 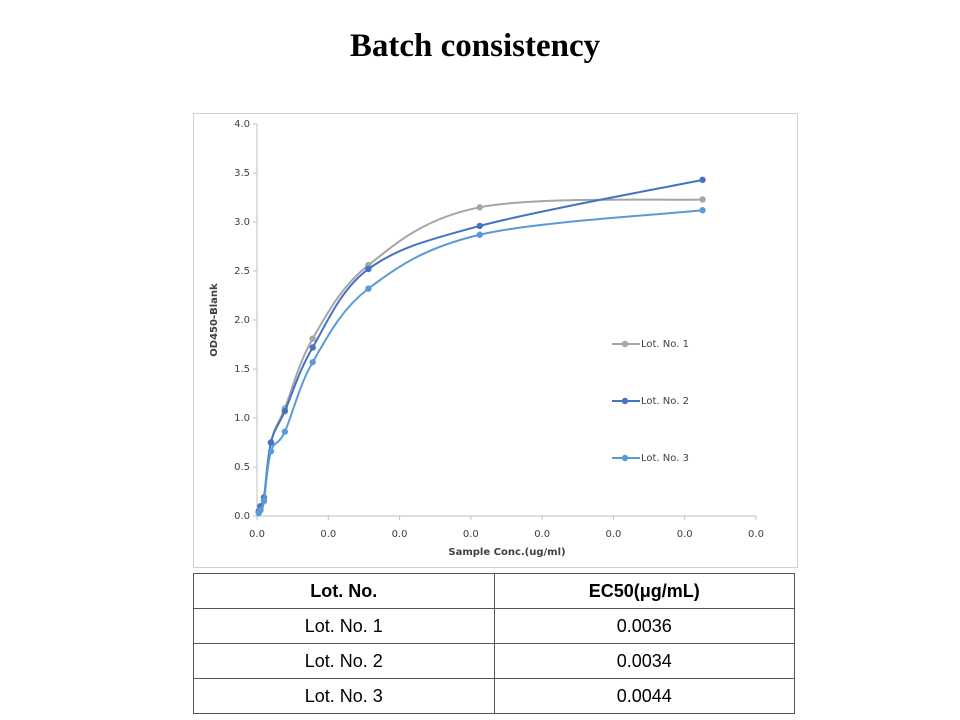 I want to click on y-tick-label: 3.5, so click(x=242, y=173).